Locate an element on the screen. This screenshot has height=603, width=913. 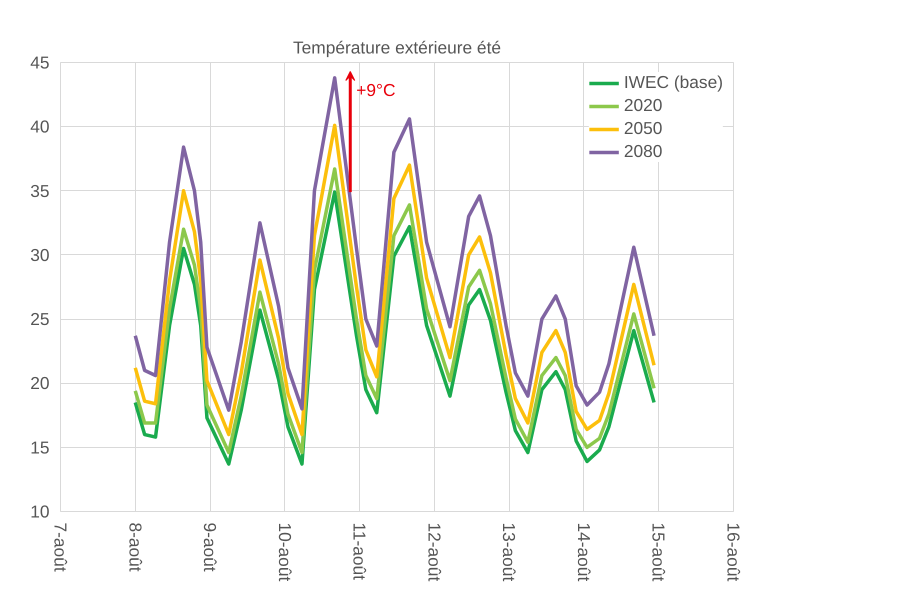
x-tick-label: 12-août is located at coordinates (434, 552).